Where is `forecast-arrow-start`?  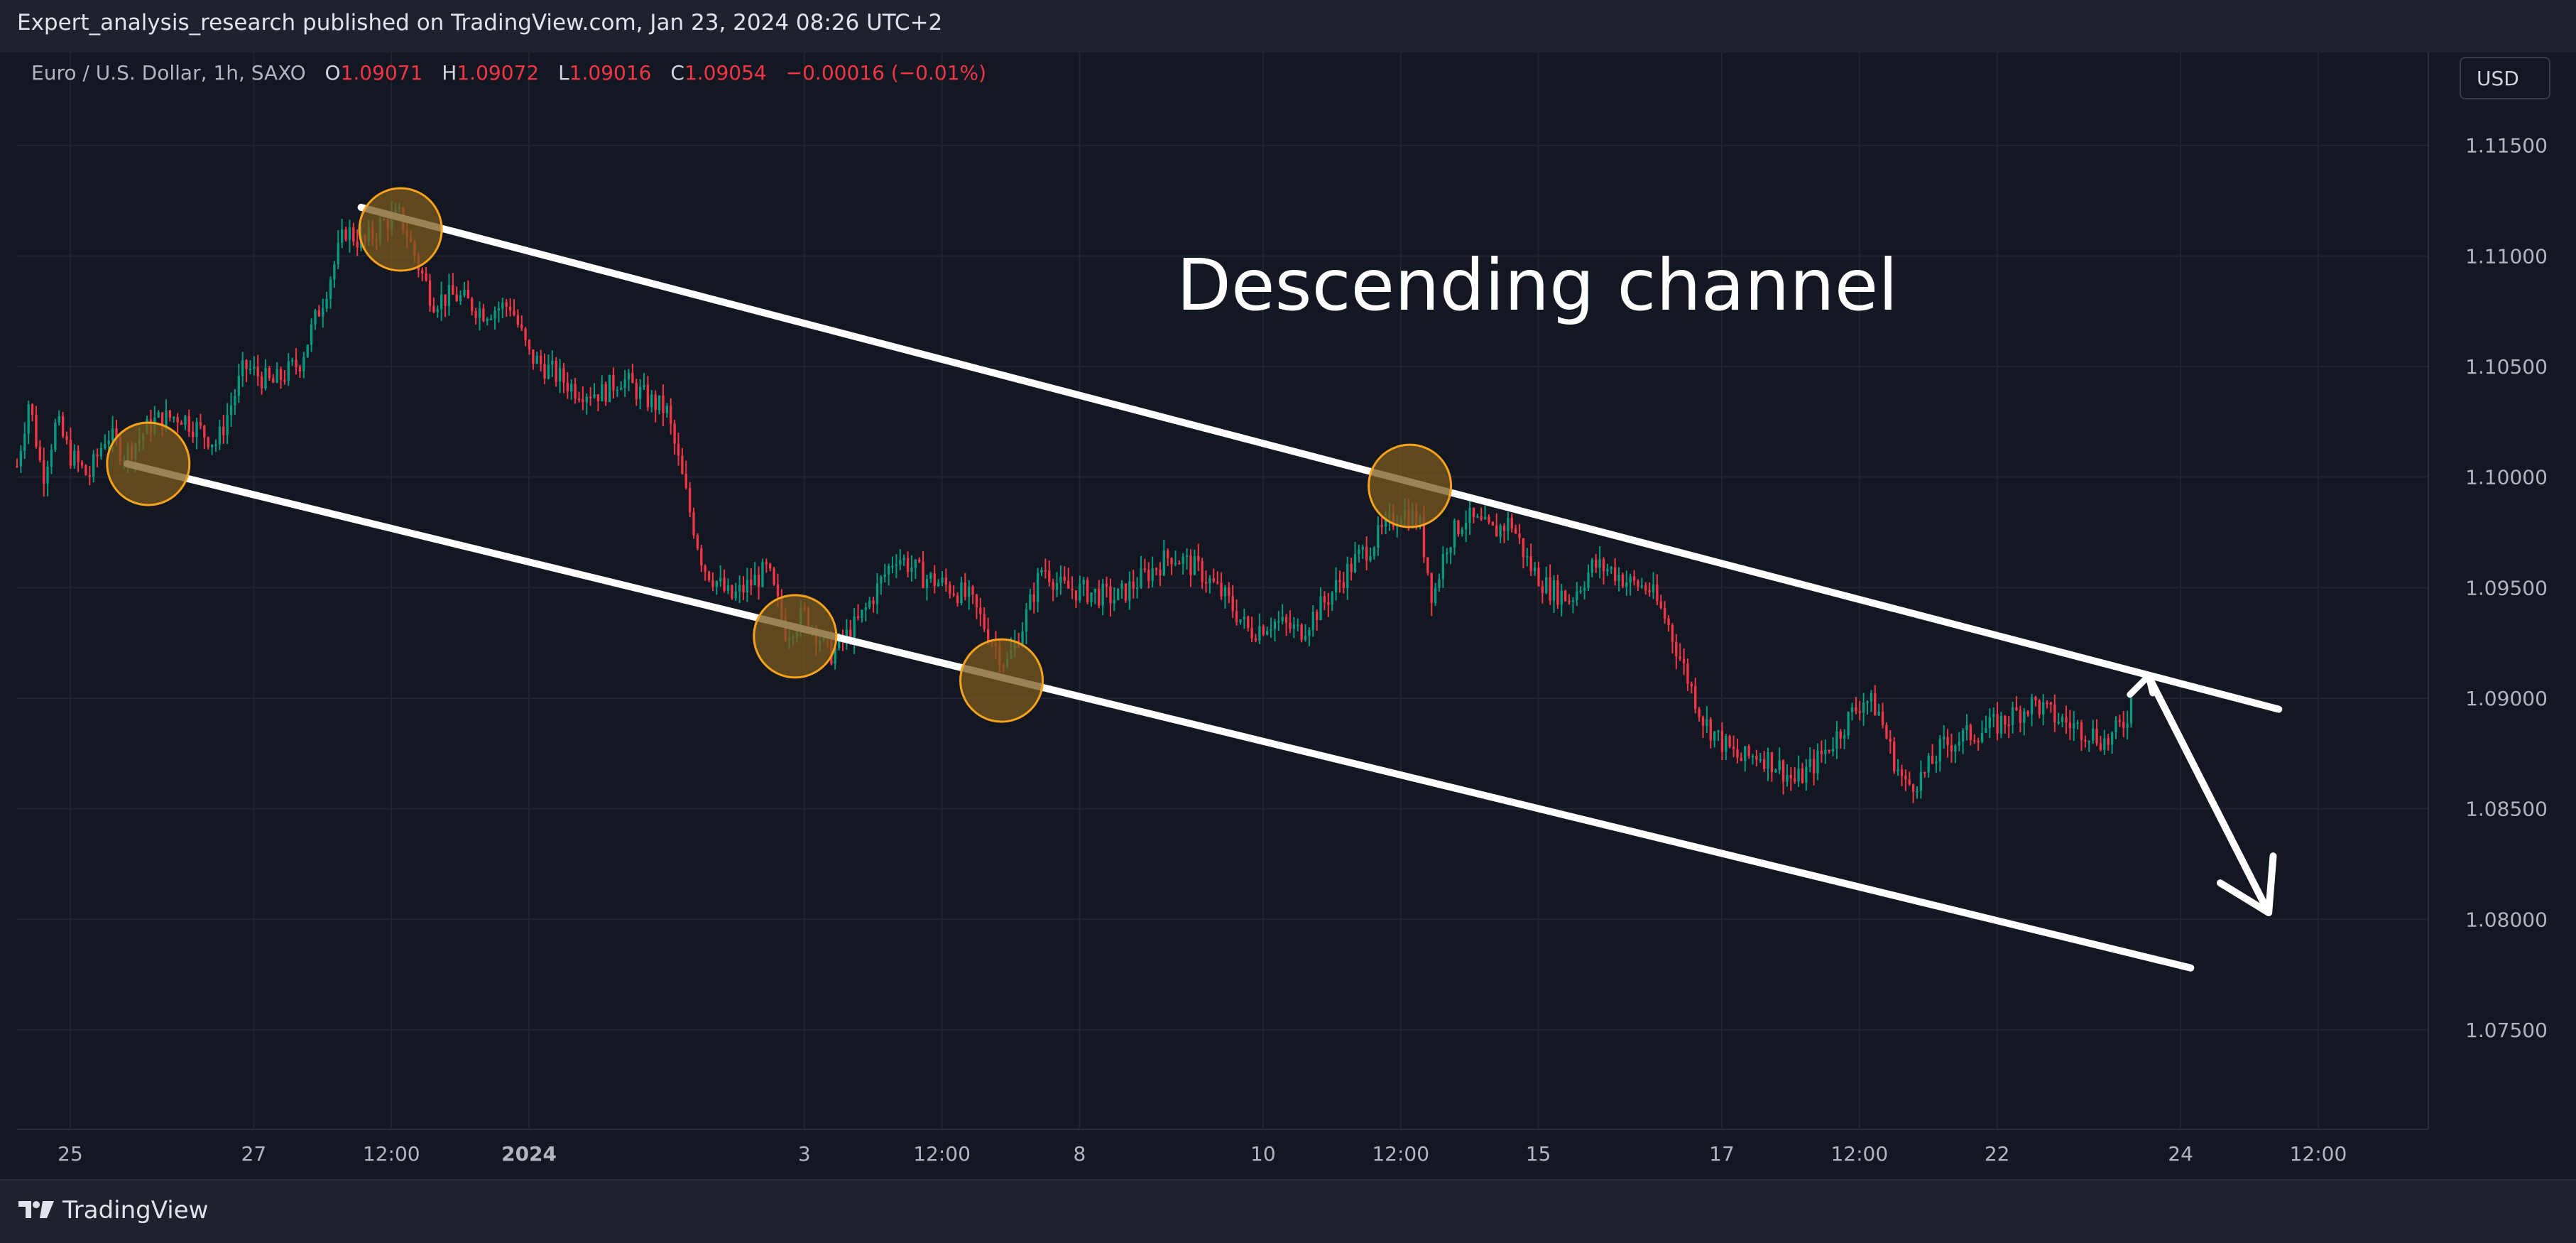 forecast-arrow-start is located at coordinates (2141, 685).